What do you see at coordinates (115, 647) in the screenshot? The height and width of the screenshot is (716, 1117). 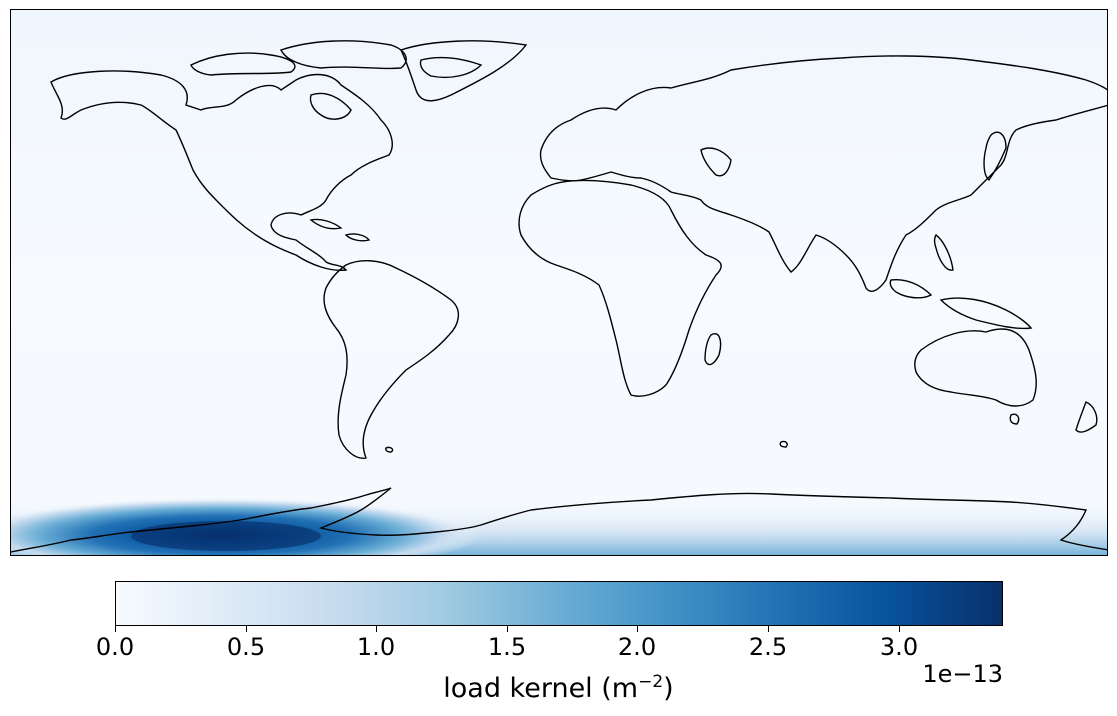 I see `colorbar-tick-label: 0.0` at bounding box center [115, 647].